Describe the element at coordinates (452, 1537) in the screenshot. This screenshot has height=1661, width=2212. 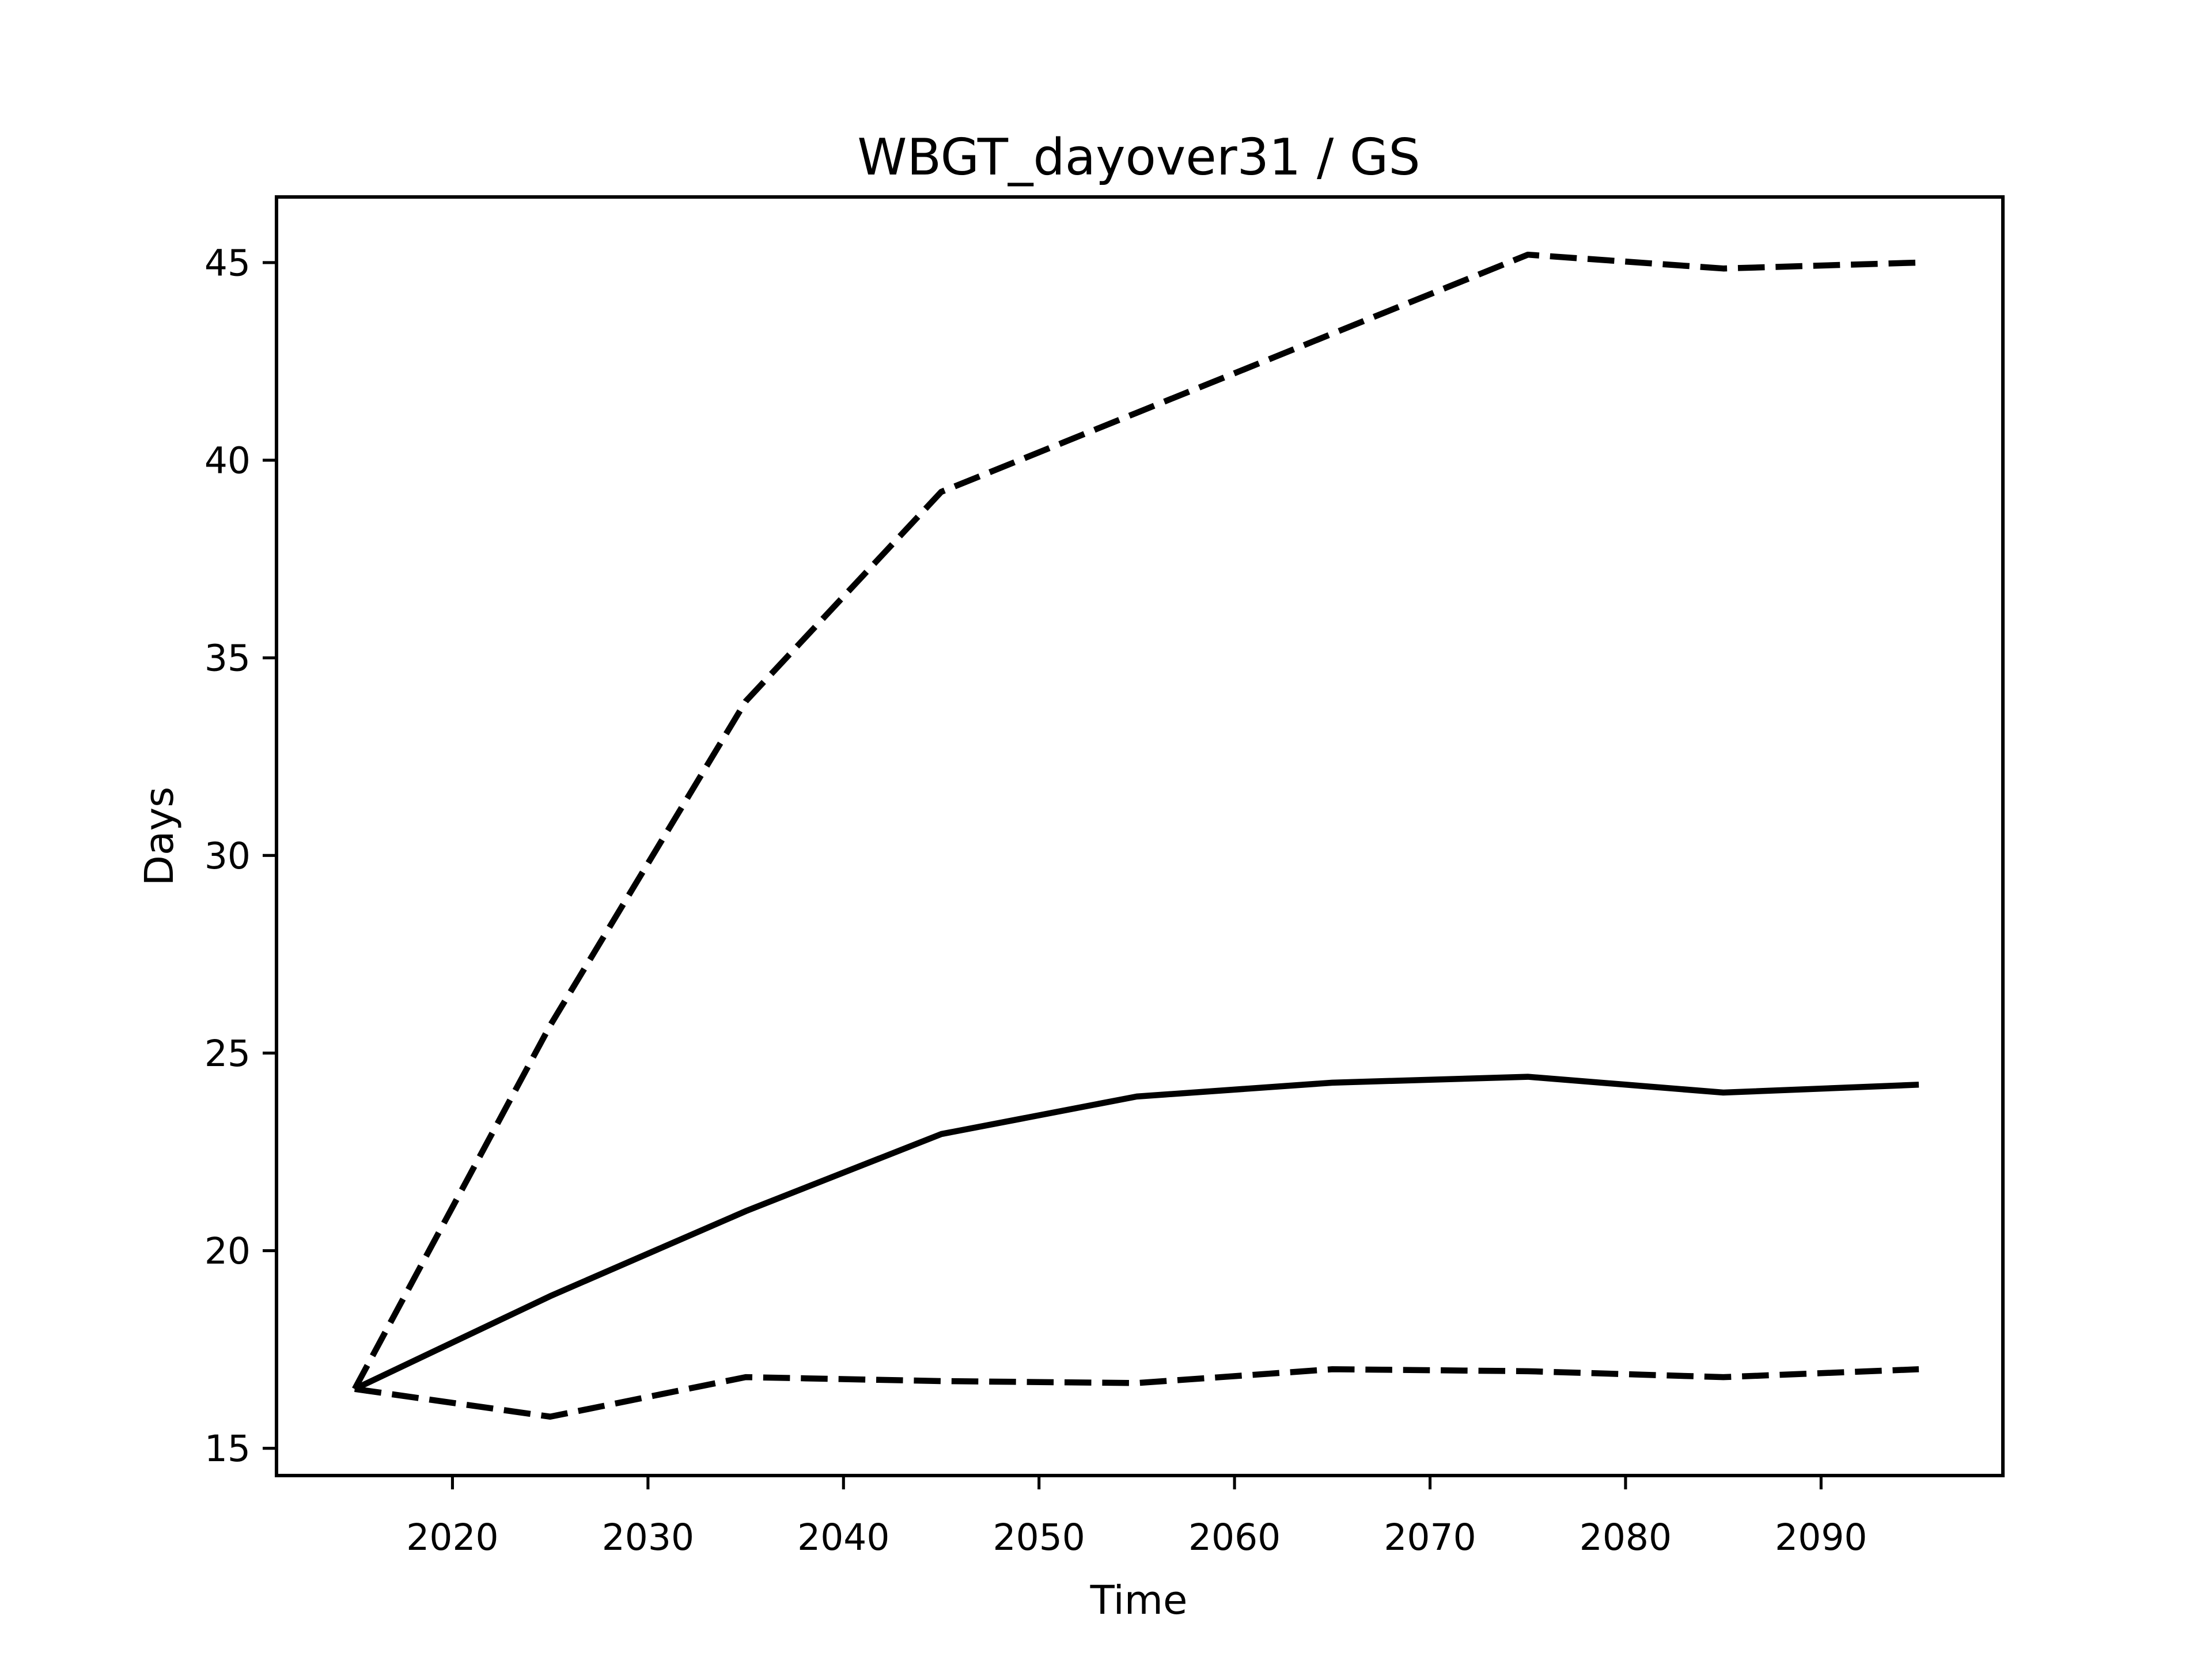
I see `x-tick-label: 2020` at that location.